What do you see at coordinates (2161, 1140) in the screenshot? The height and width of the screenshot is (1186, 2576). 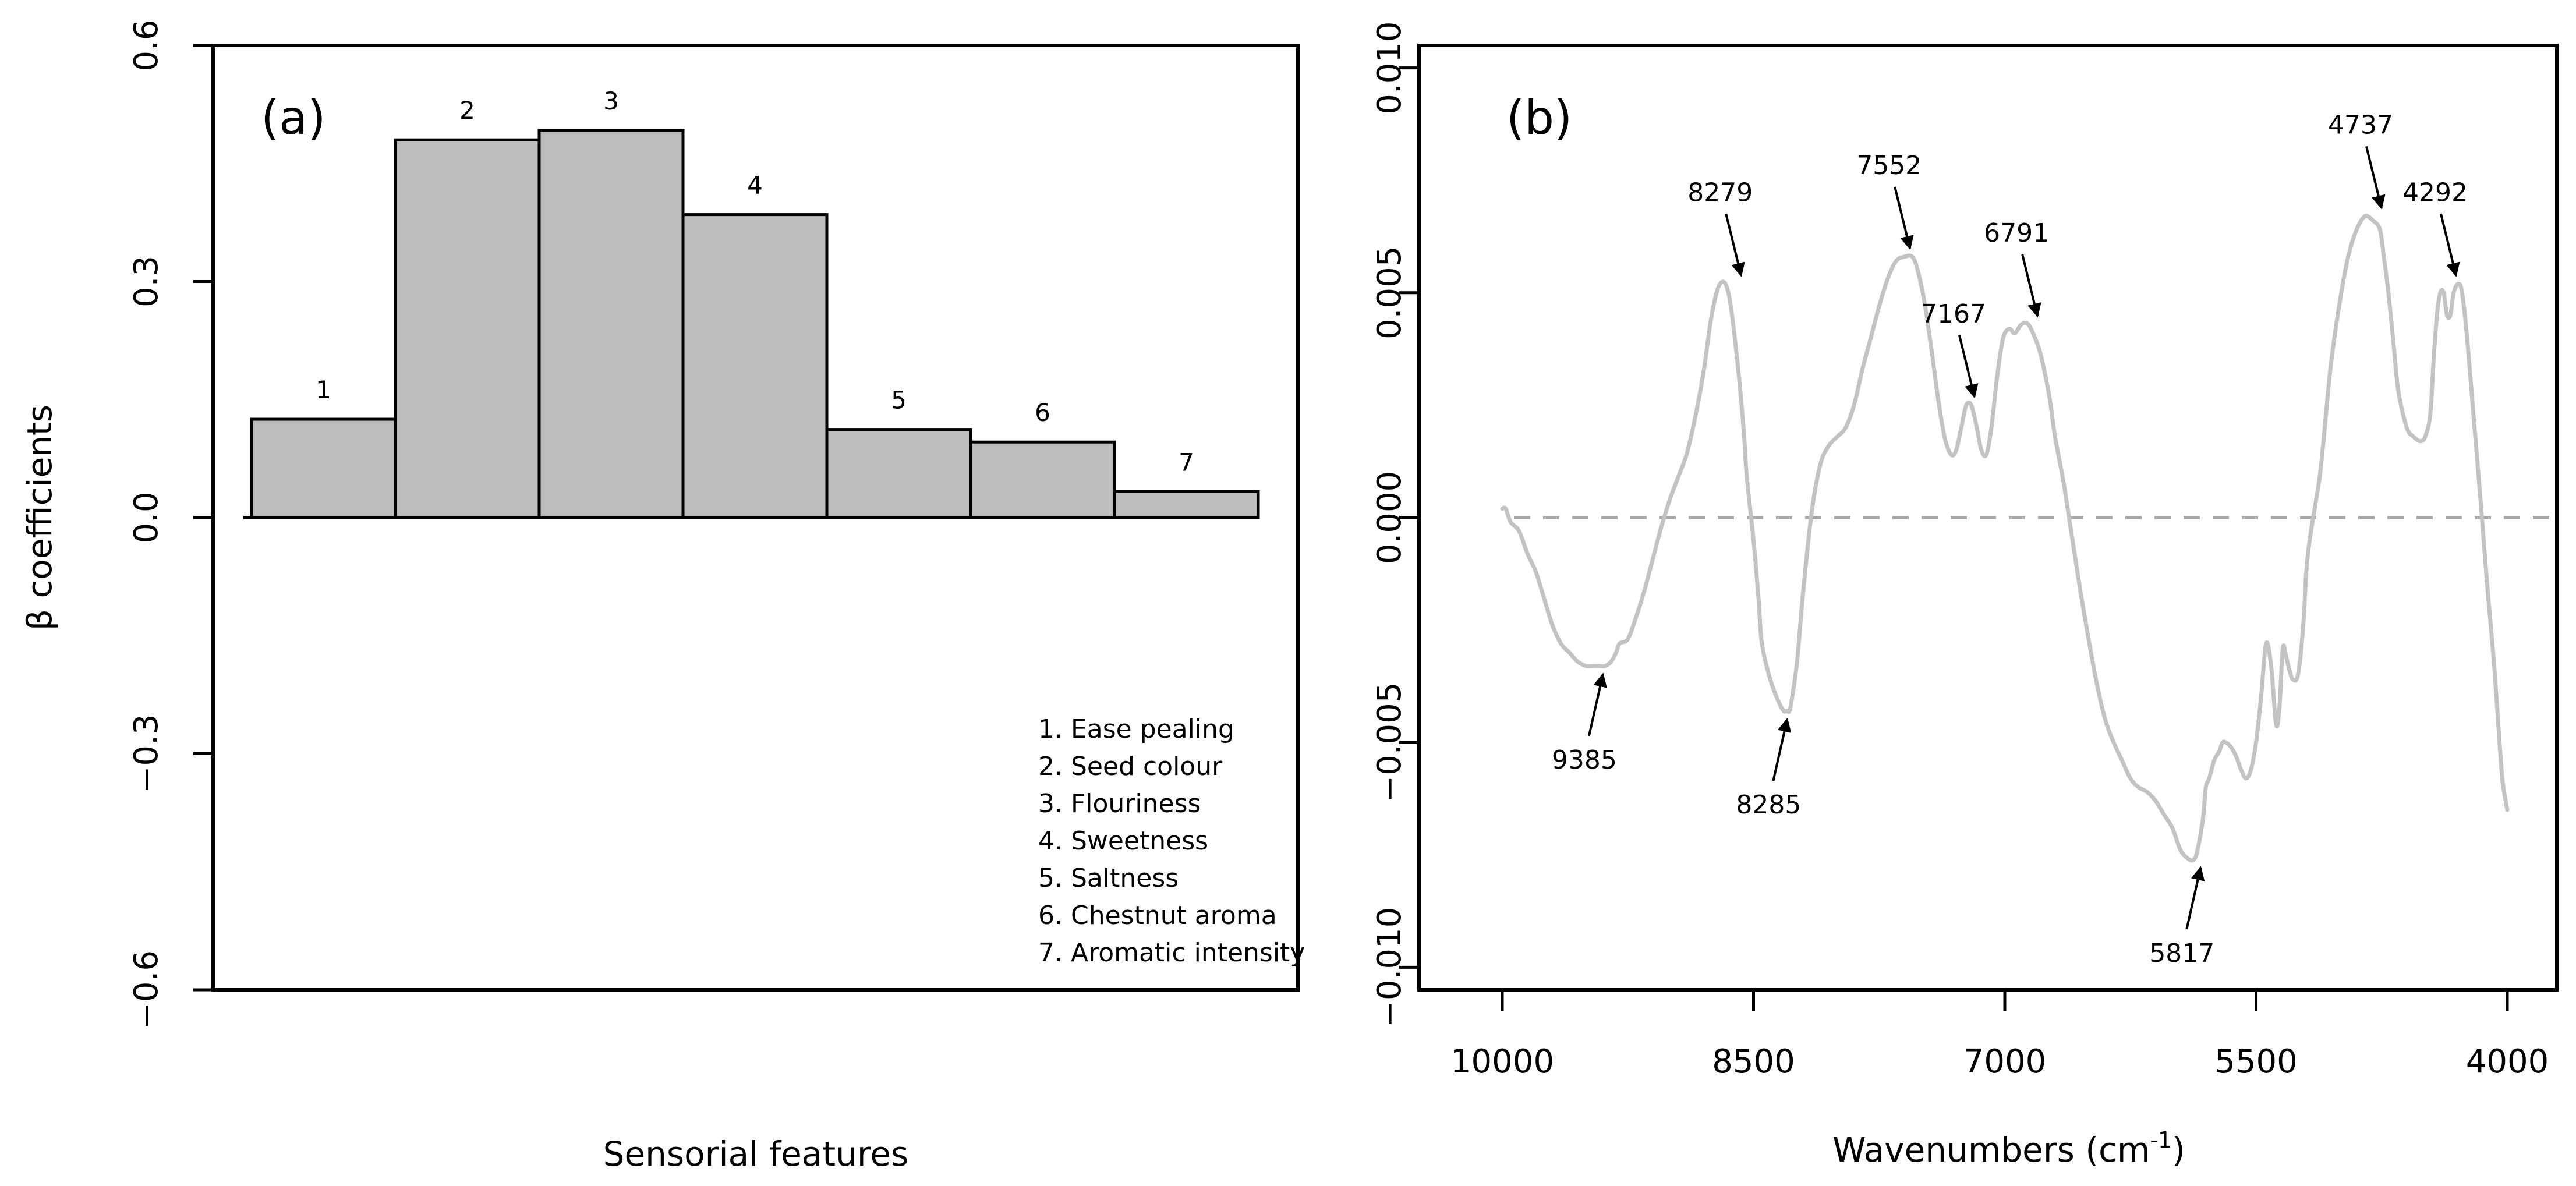 I see `x-axis-title-superscript: -1` at bounding box center [2161, 1140].